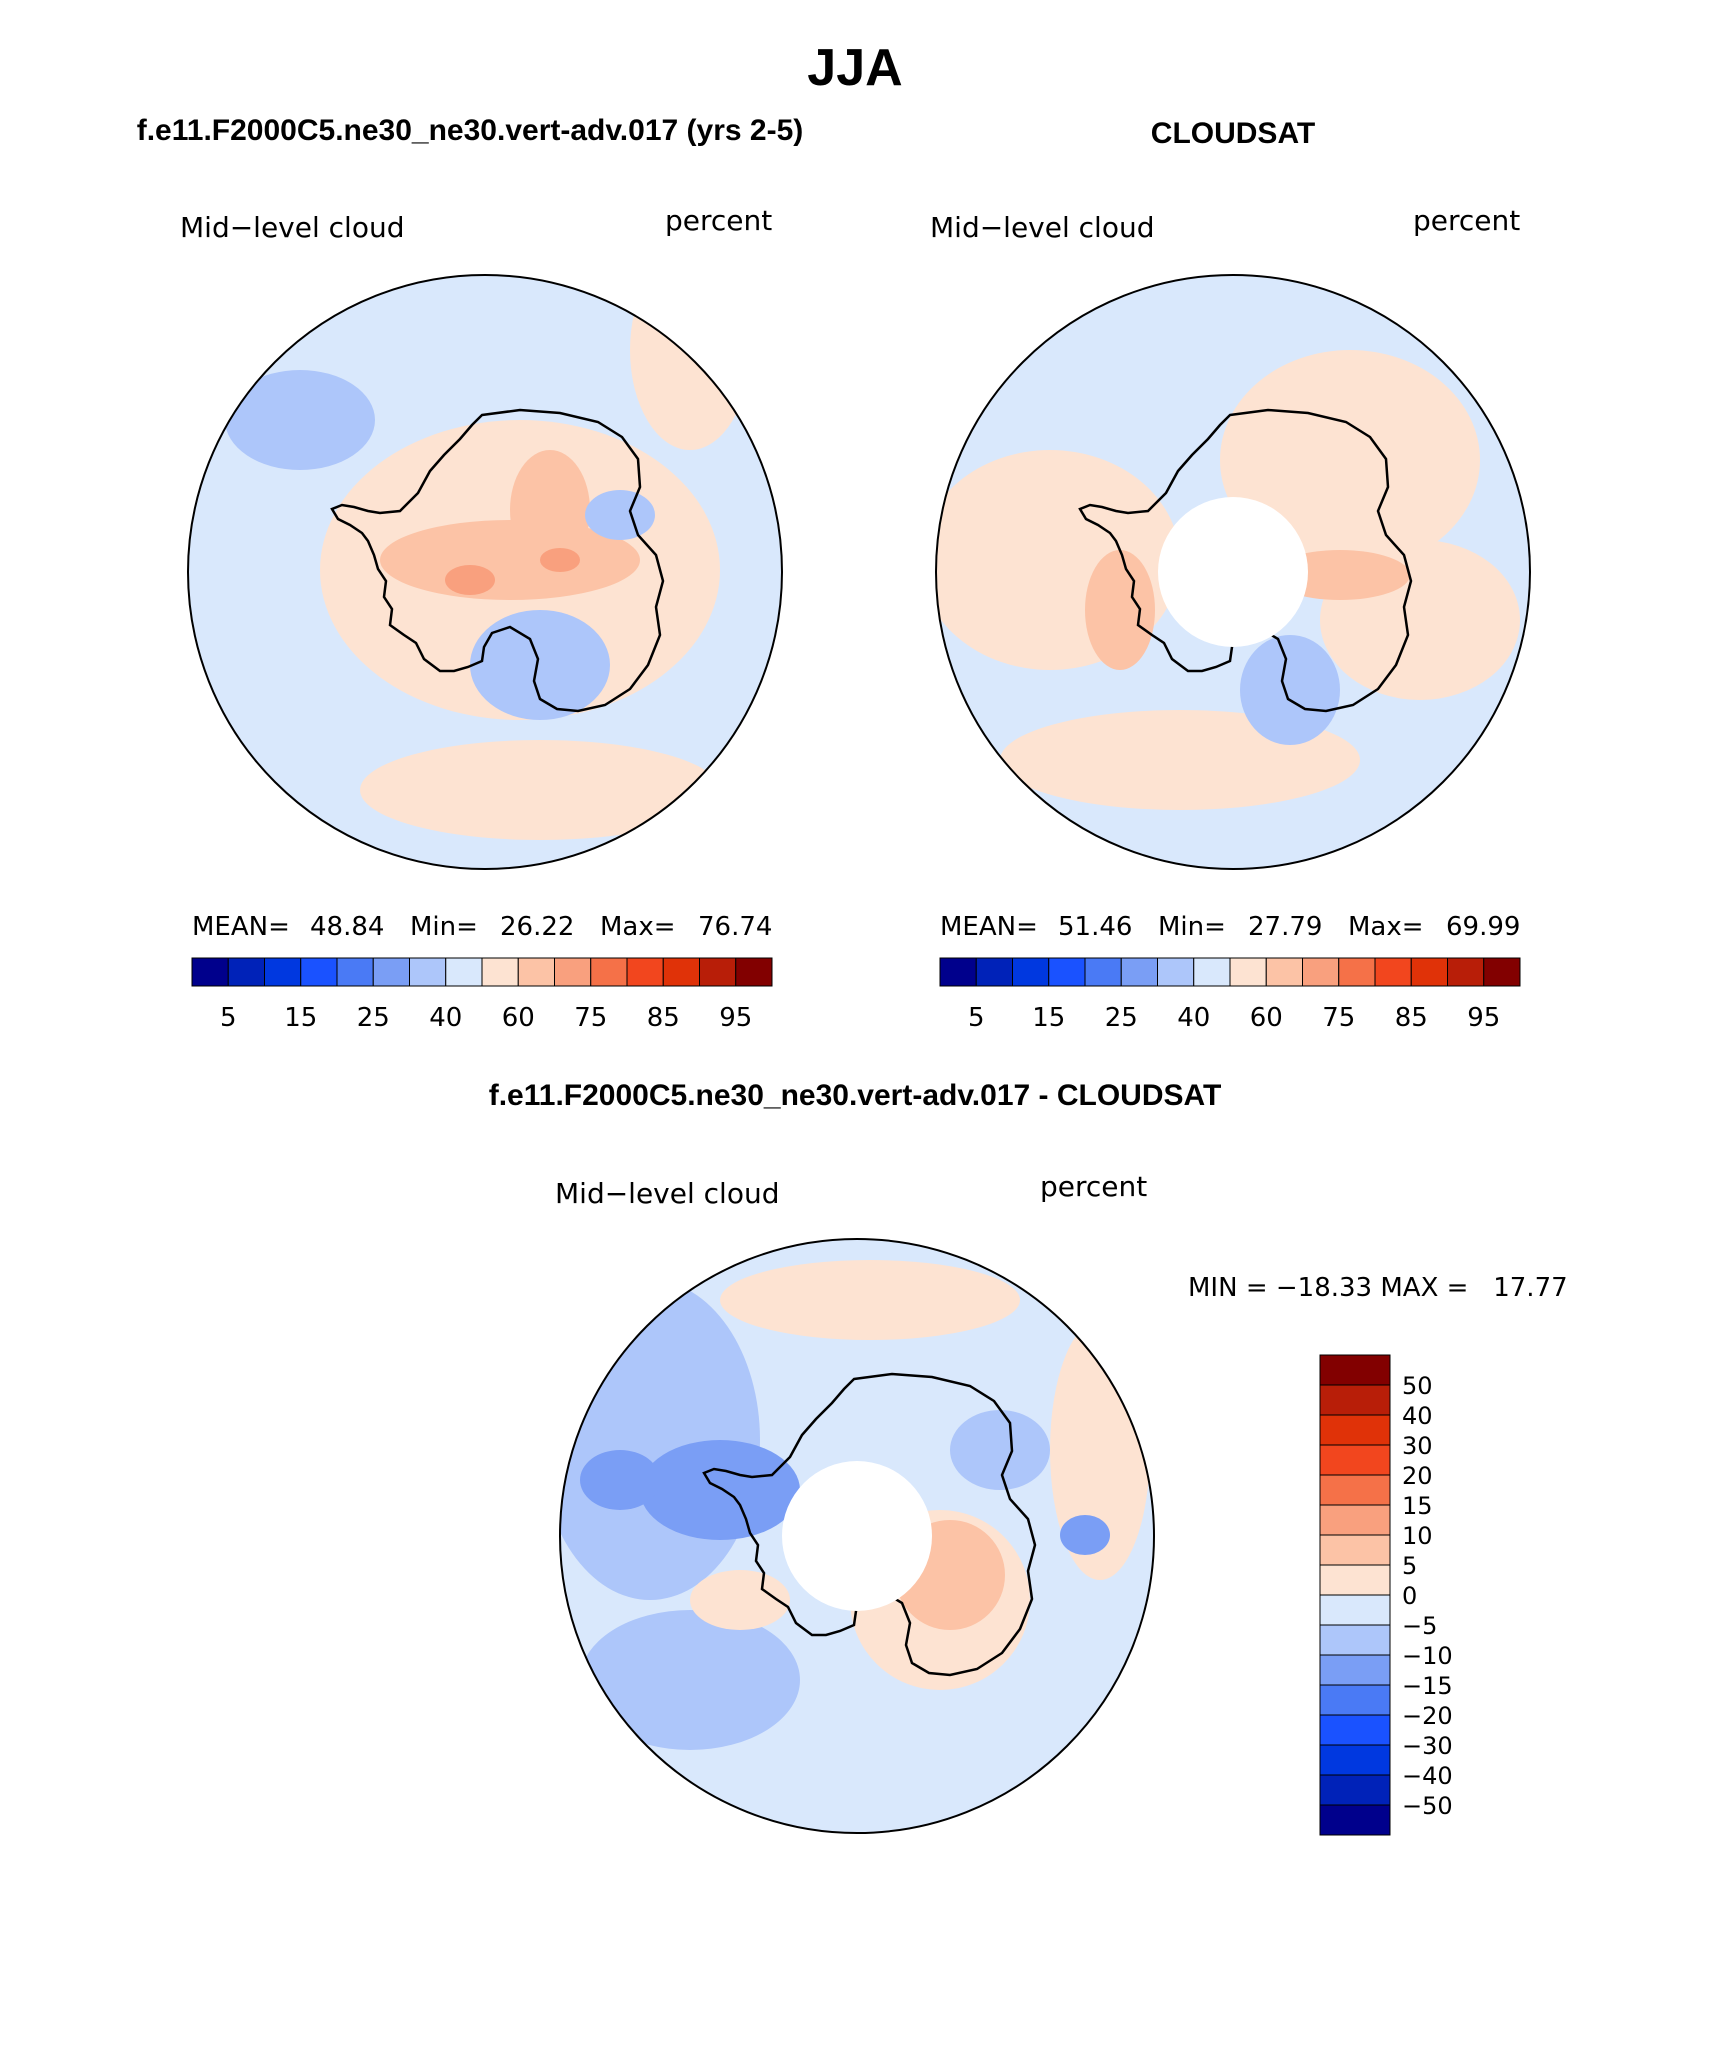  What do you see at coordinates (976, 1018) in the screenshot?
I see `colorbar-obs-tick-label: 5` at bounding box center [976, 1018].